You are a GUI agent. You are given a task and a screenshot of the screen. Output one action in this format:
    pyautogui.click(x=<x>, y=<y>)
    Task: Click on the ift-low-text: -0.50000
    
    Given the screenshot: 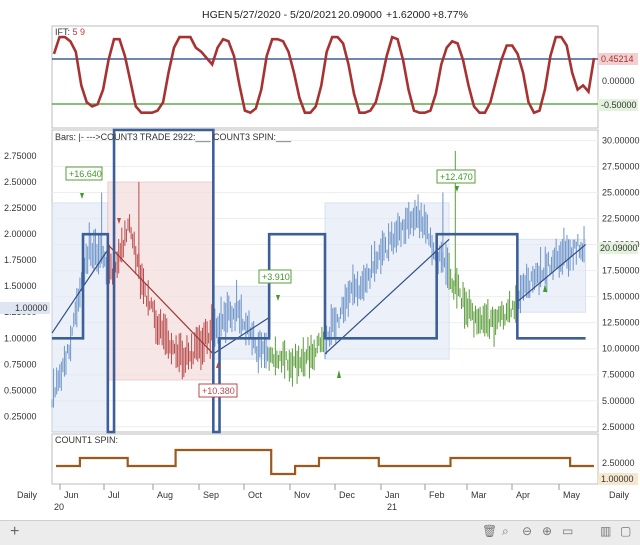 What is the action you would take?
    pyautogui.click(x=619, y=105)
    